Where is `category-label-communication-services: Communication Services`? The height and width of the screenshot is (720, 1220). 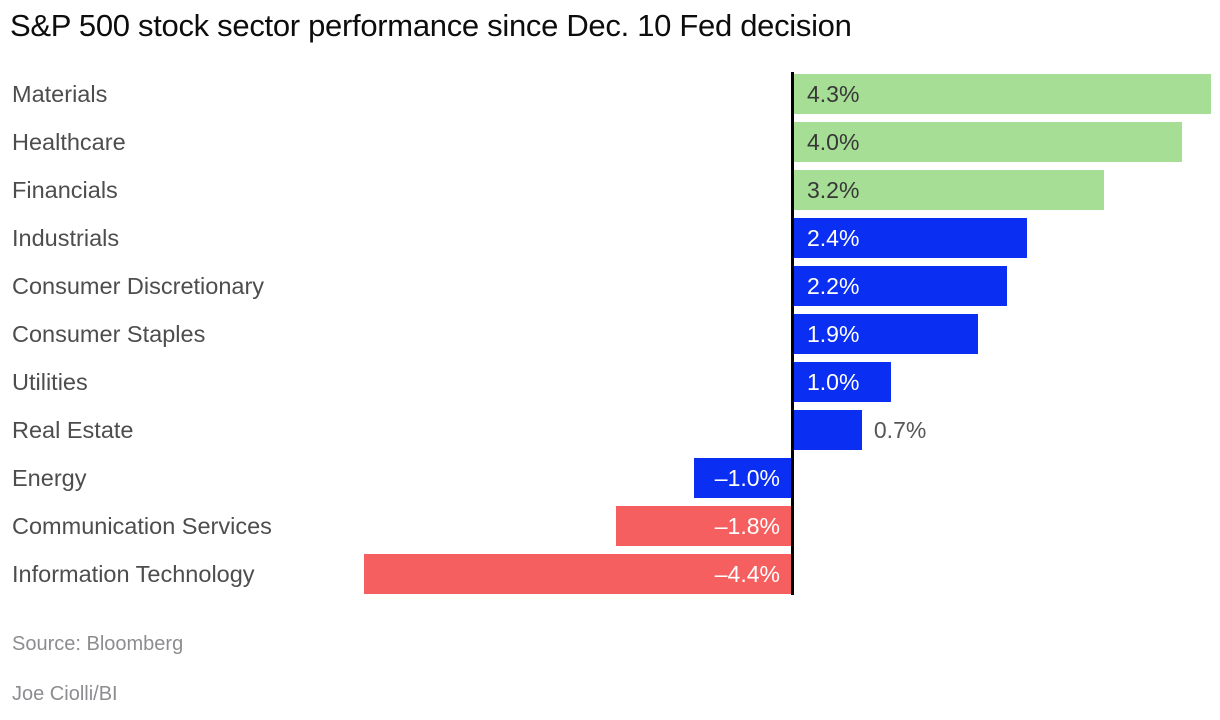 category-label-communication-services: Communication Services is located at coordinates (142, 526).